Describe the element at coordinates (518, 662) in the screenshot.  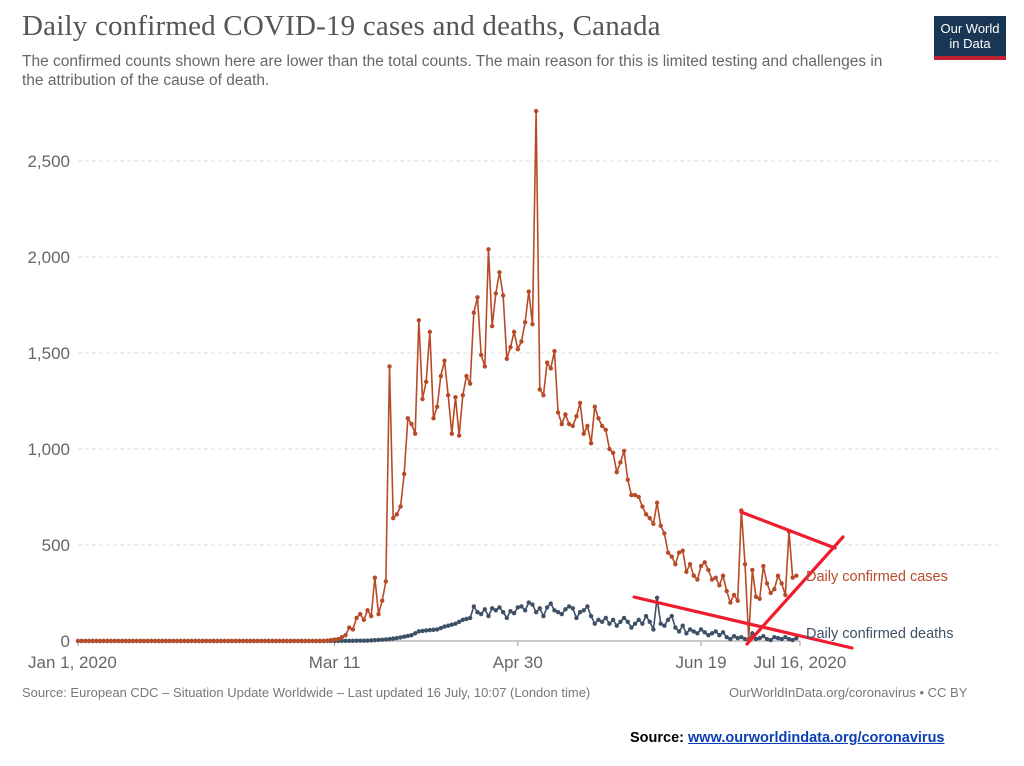
I see `x-tick-label: Apr 30` at that location.